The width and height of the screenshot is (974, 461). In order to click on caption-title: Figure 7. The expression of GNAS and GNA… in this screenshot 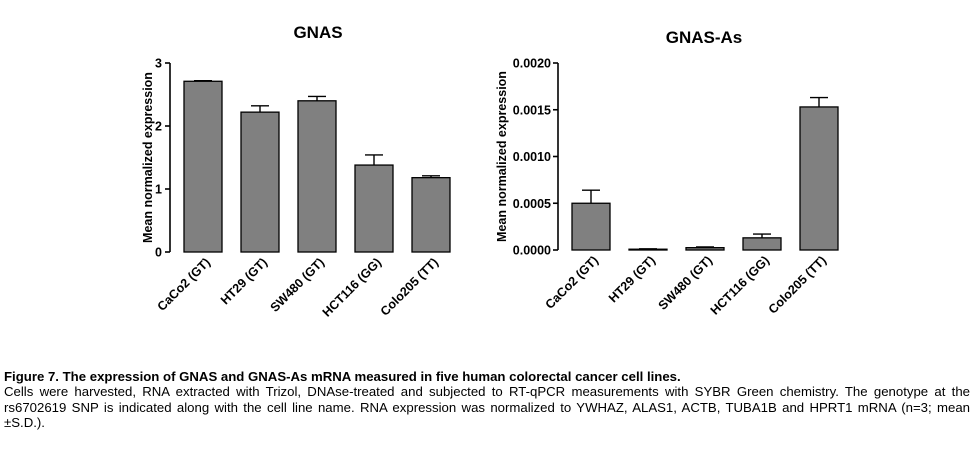, I will do `click(342, 376)`.